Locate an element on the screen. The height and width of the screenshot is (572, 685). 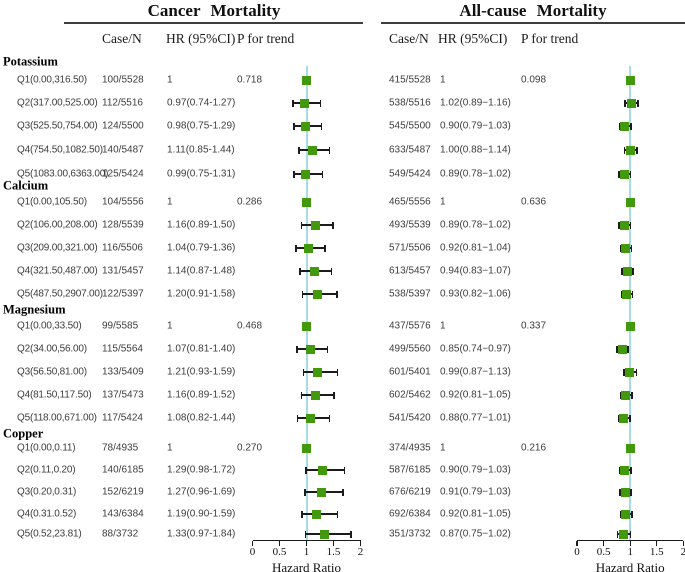
quintile-label: Q2(0.11,0.20) is located at coordinates (46, 470).